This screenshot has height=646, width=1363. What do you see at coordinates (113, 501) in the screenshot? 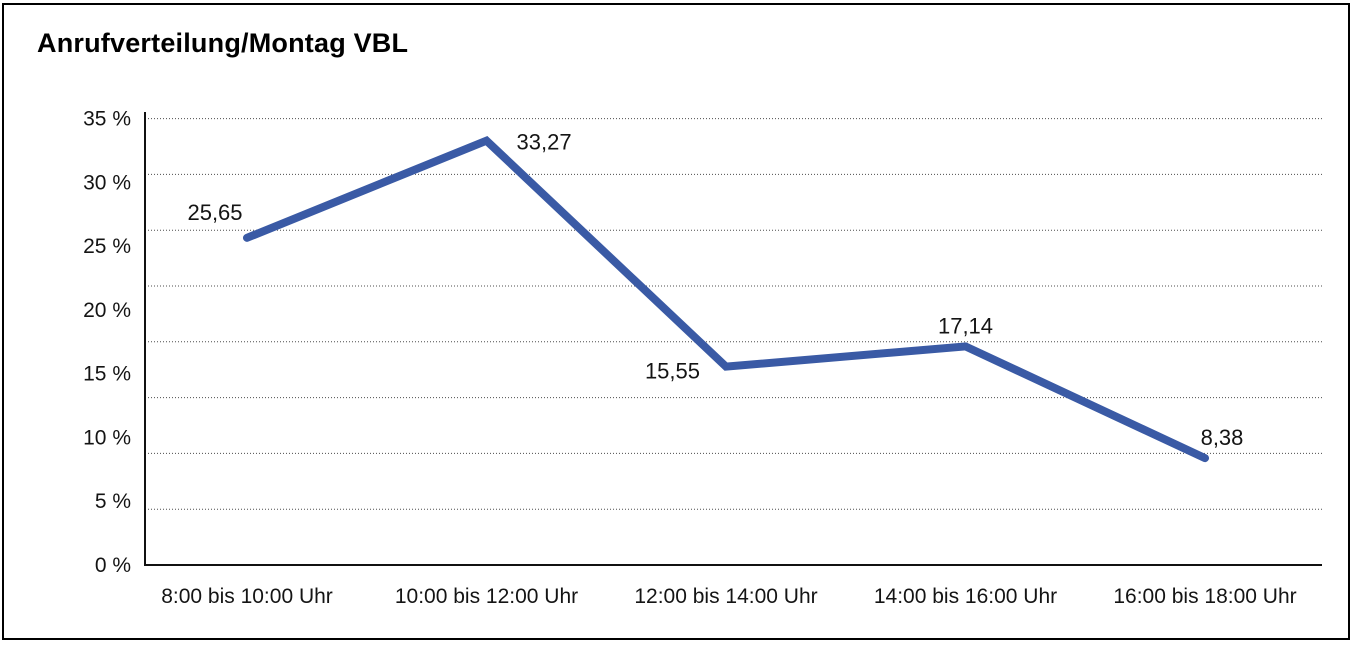
I see `y-axis-tick-label: 5 %` at bounding box center [113, 501].